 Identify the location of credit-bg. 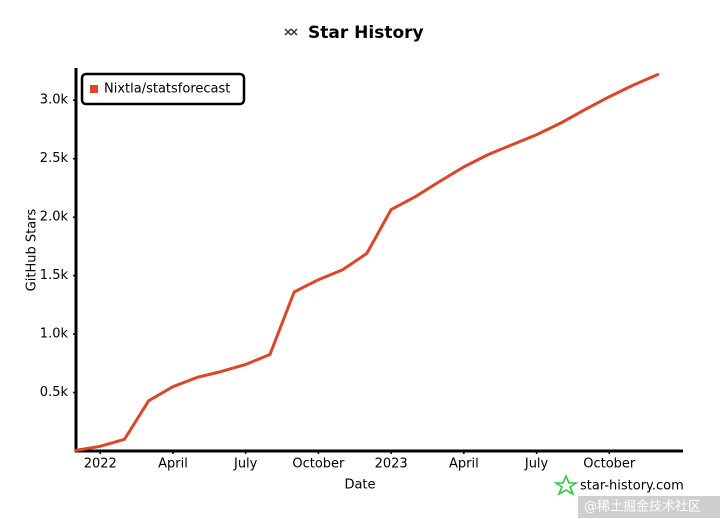
(649, 507).